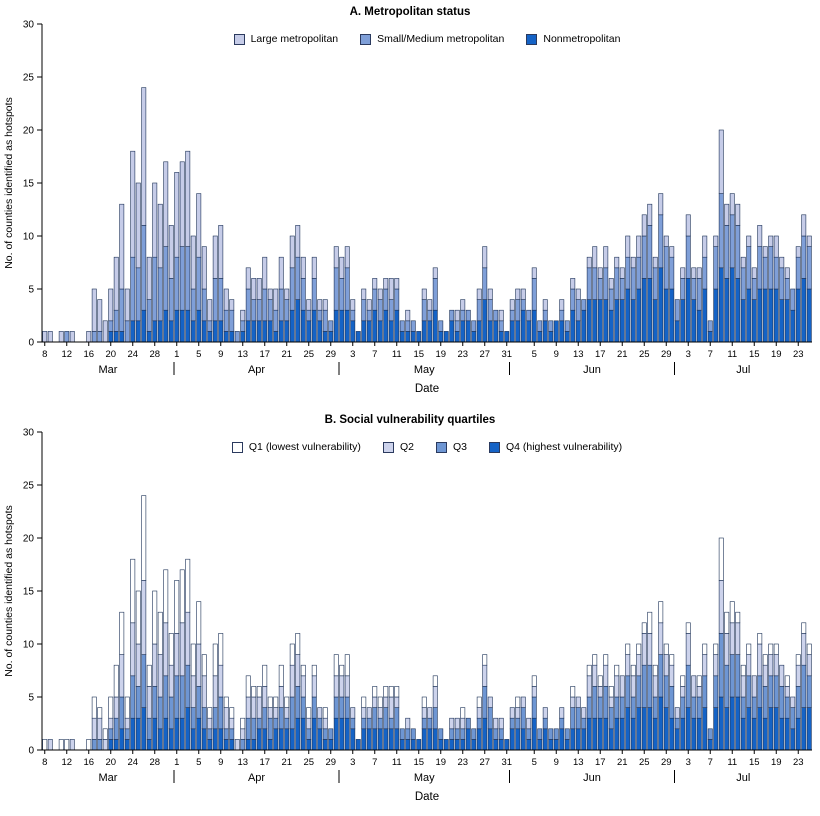 This screenshot has height=816, width=820. What do you see at coordinates (108, 778) in the screenshot?
I see `month-label: Mar` at bounding box center [108, 778].